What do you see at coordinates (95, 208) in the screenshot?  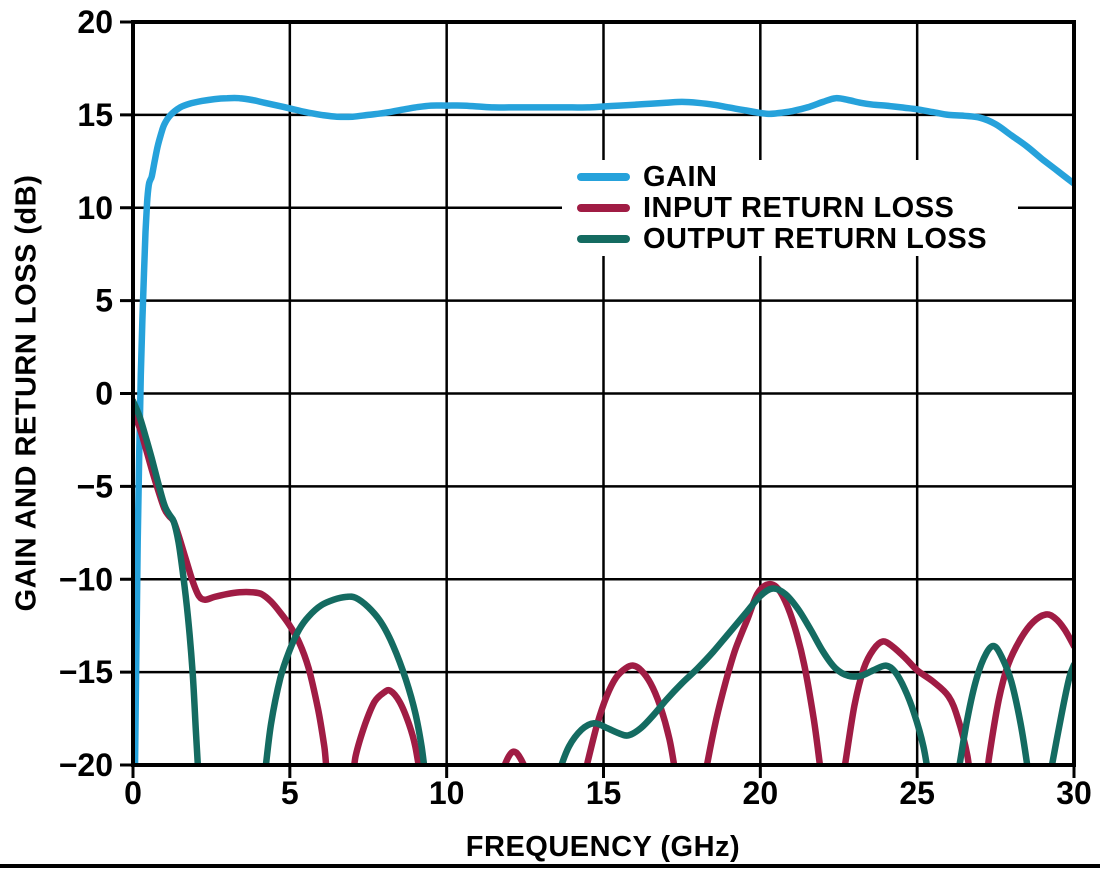 I see `y-tick-label: 10` at bounding box center [95, 208].